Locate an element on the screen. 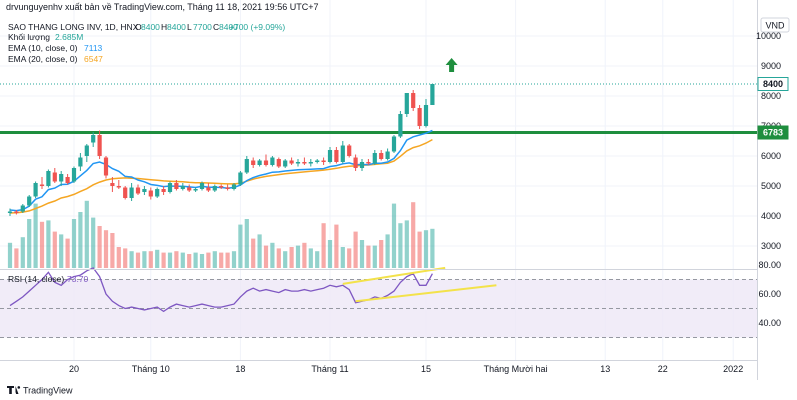 The width and height of the screenshot is (797, 400). trendlines is located at coordinates (419, 284).